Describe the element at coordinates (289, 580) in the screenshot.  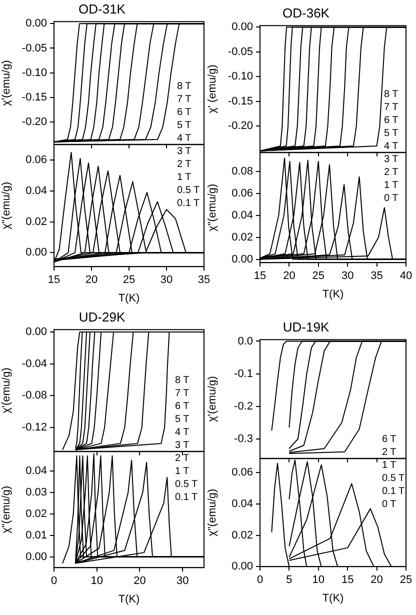
I see `x-tick-label: 5` at that location.